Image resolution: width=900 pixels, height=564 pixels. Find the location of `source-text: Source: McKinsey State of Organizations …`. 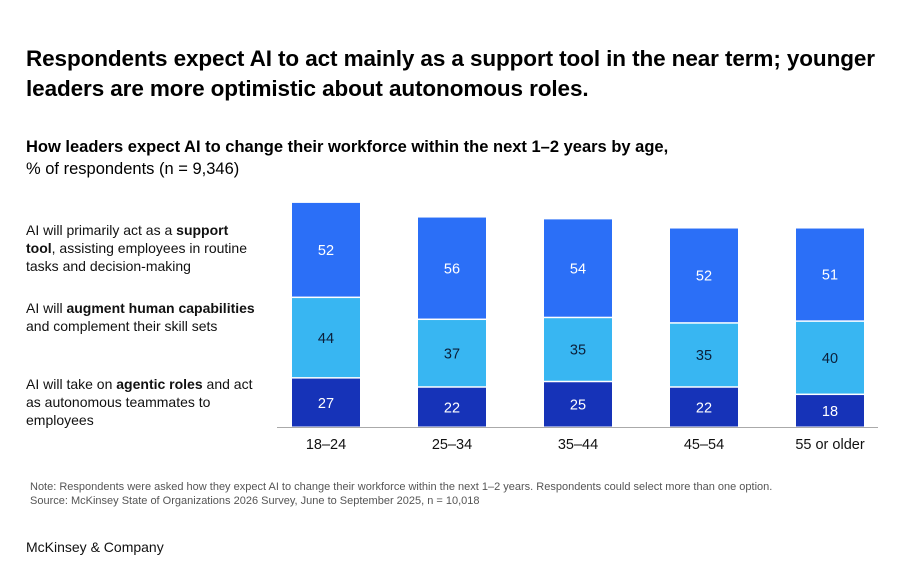

source-text: Source: McKinsey State of Organizations … is located at coordinates (255, 501).